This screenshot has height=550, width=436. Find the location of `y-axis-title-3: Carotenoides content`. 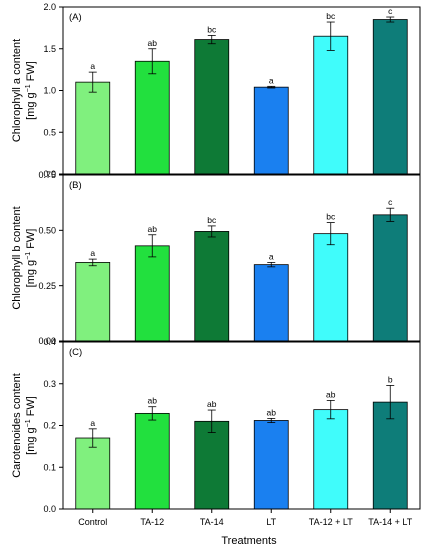

y-axis-title-3: Carotenoides content is located at coordinates (17, 425).